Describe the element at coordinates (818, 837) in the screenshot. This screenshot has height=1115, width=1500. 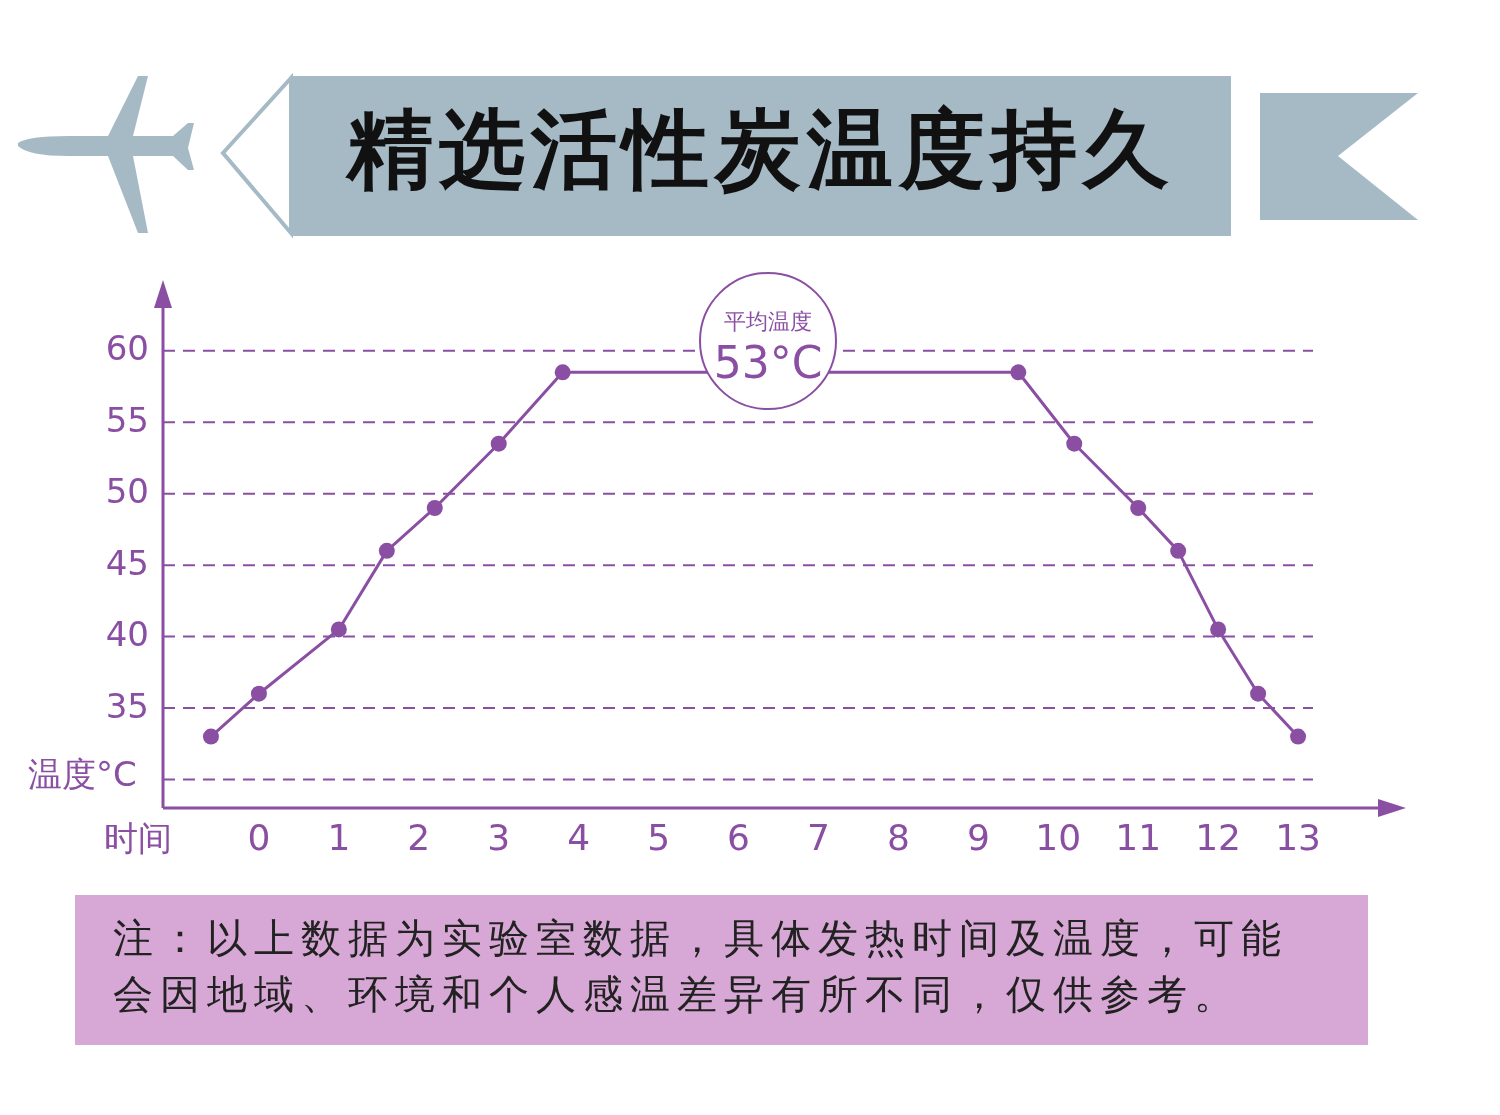
I see `x-tick-label: 7` at that location.